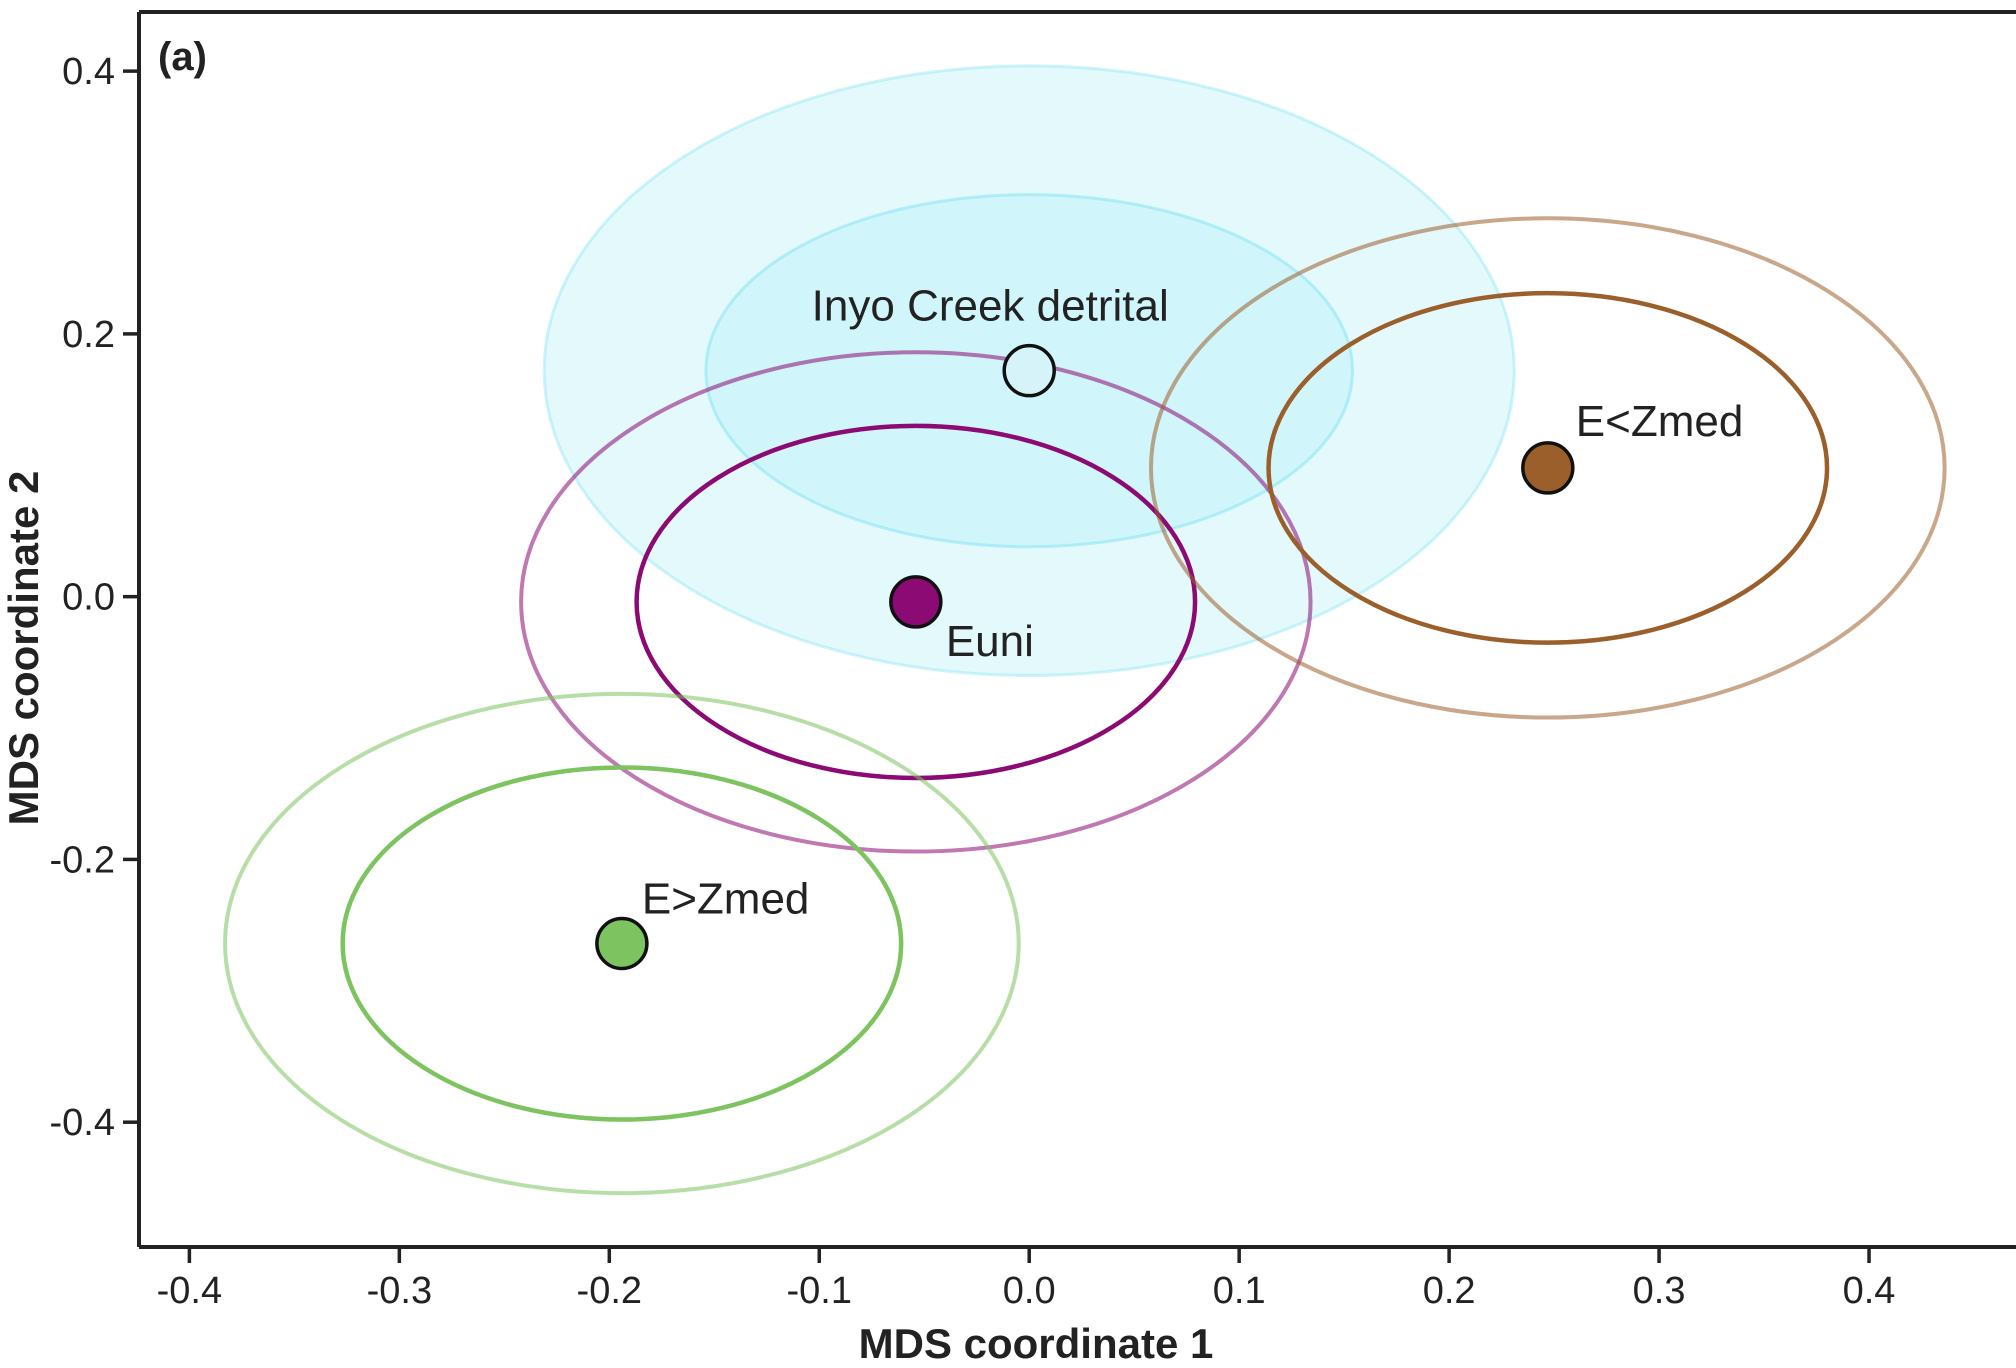 The image size is (2016, 1368). Describe the element at coordinates (23, 648) in the screenshot. I see `y-axis-title: MDS coordinate 2` at that location.